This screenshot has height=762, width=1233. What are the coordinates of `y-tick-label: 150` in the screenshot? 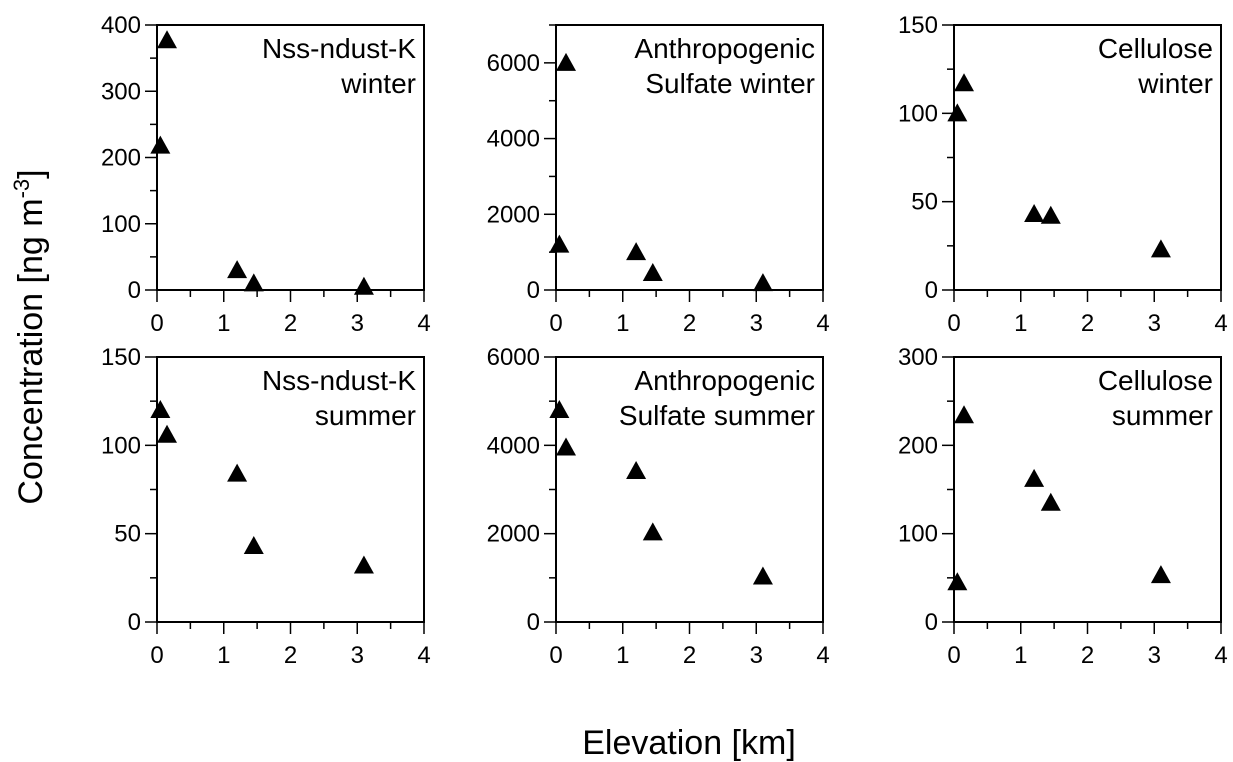 It's located at (918, 25).